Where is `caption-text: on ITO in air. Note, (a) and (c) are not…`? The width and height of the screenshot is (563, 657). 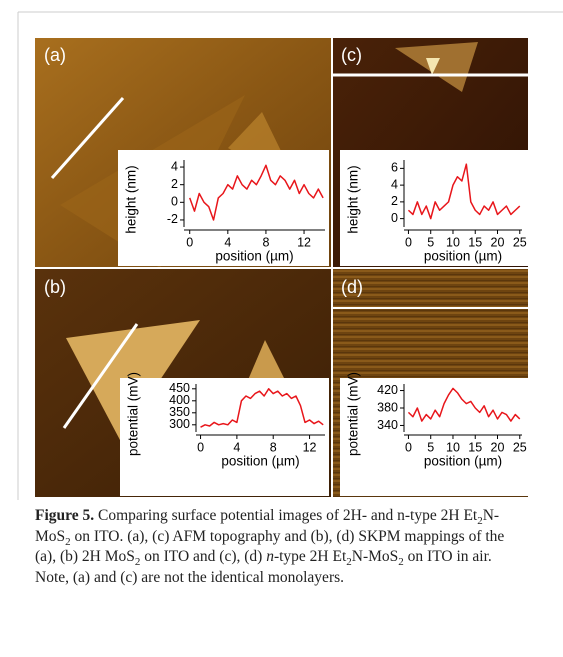
caption-text: on ITO in air. Note, (a) and (c) are not… is located at coordinates (263, 567).